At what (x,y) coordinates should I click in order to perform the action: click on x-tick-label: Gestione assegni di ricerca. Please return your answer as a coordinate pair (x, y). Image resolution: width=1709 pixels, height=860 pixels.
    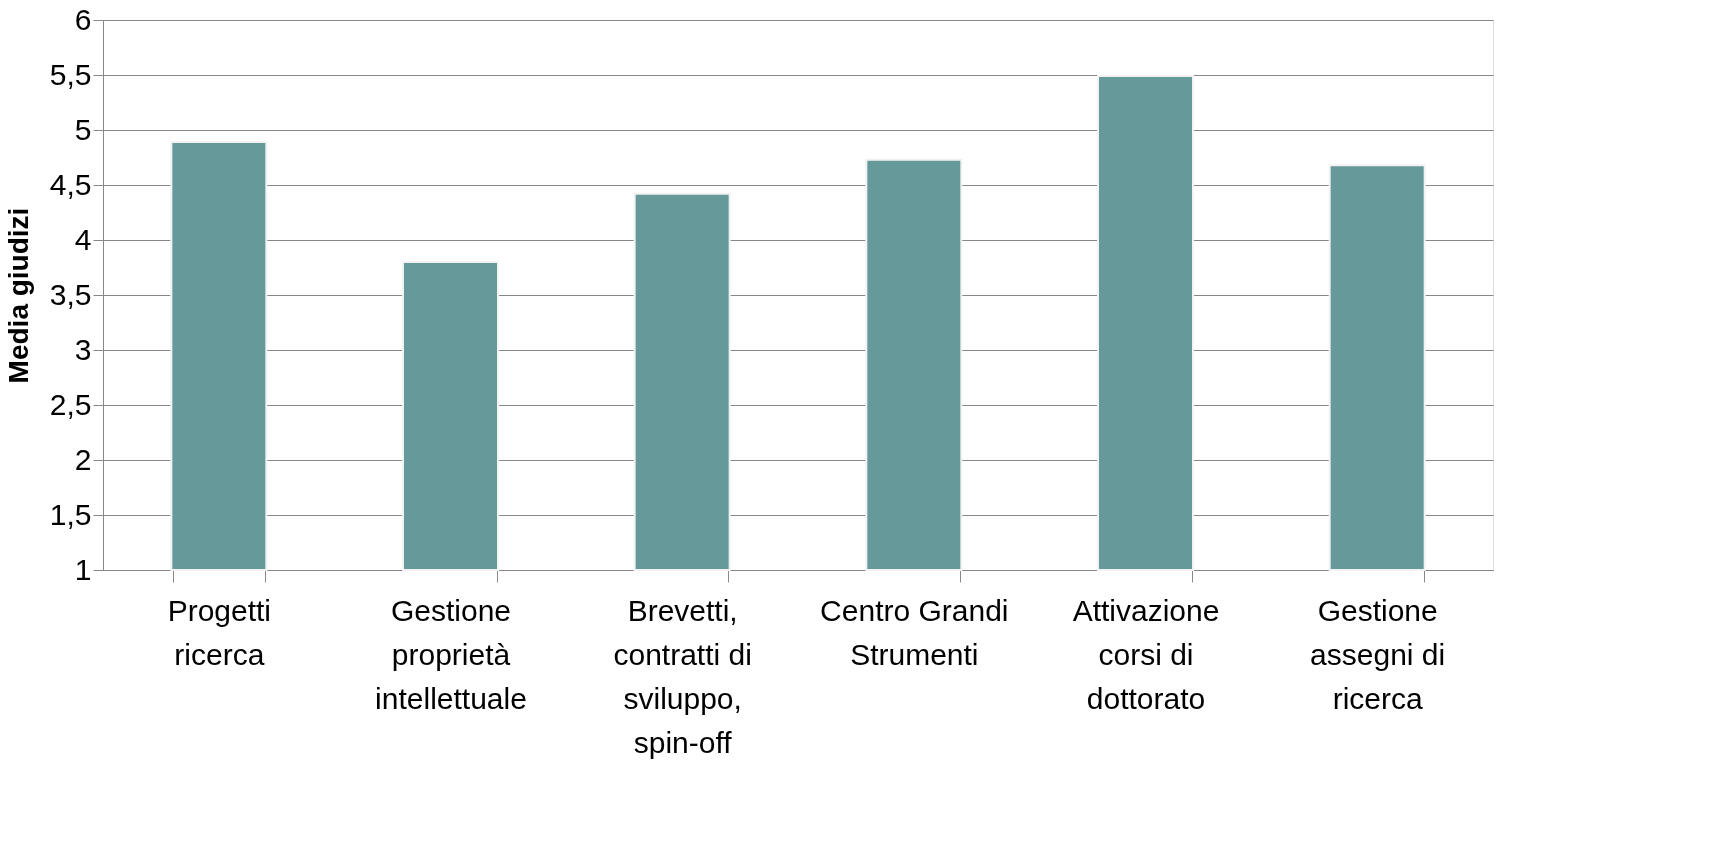
    Looking at the image, I should click on (1378, 654).